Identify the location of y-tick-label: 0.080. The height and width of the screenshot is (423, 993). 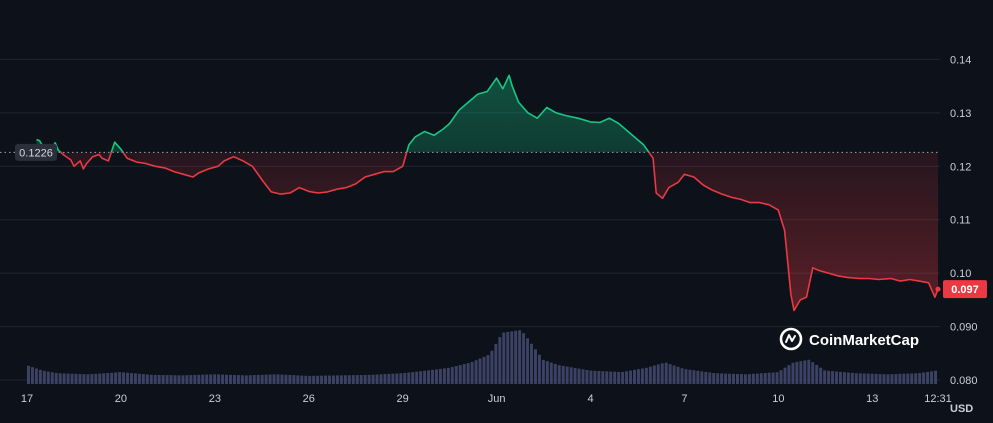
(964, 381).